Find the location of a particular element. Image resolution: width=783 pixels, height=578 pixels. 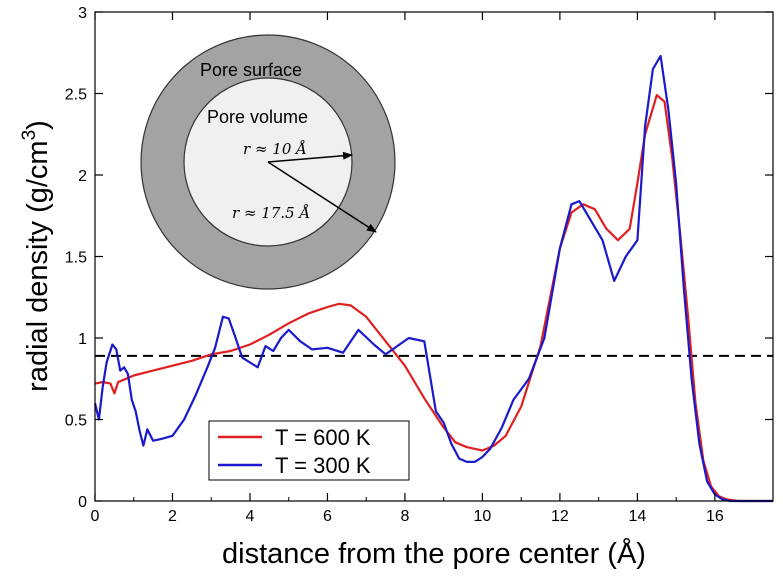

x-tick-label: 6 is located at coordinates (327, 516).